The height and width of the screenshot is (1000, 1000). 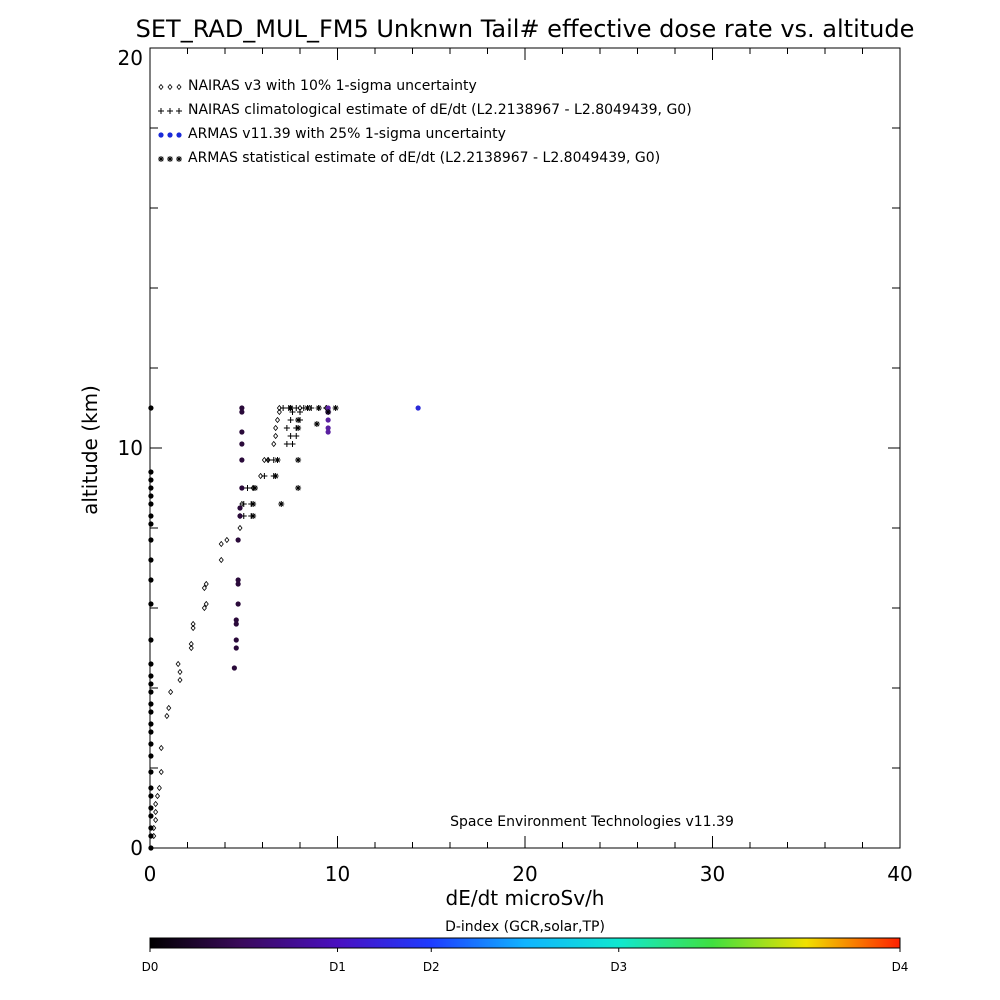 I want to click on colorbar-label: D2, so click(x=431, y=967).